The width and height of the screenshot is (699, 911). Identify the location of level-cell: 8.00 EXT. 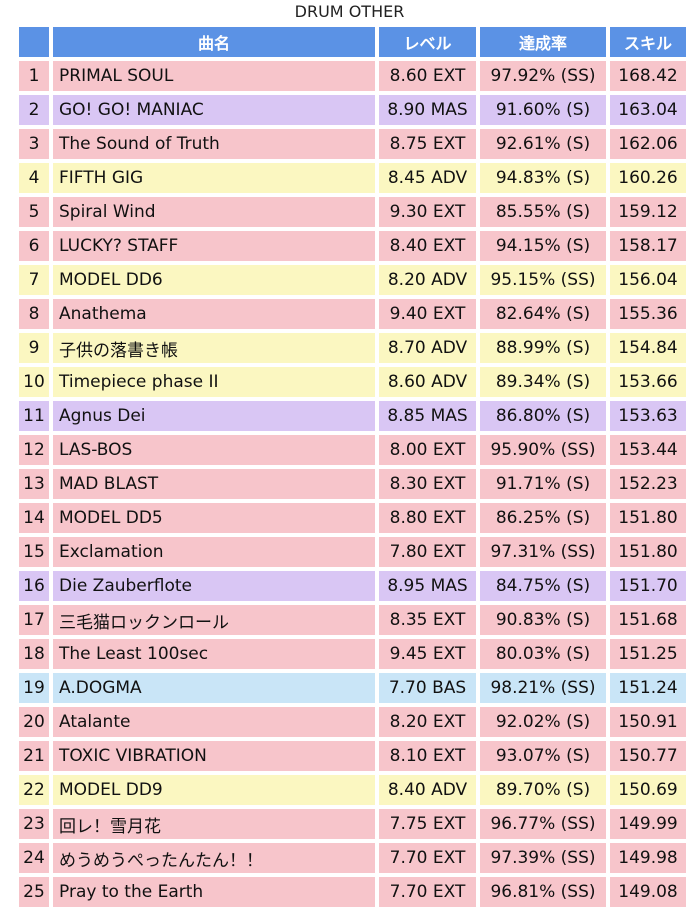
(427, 450).